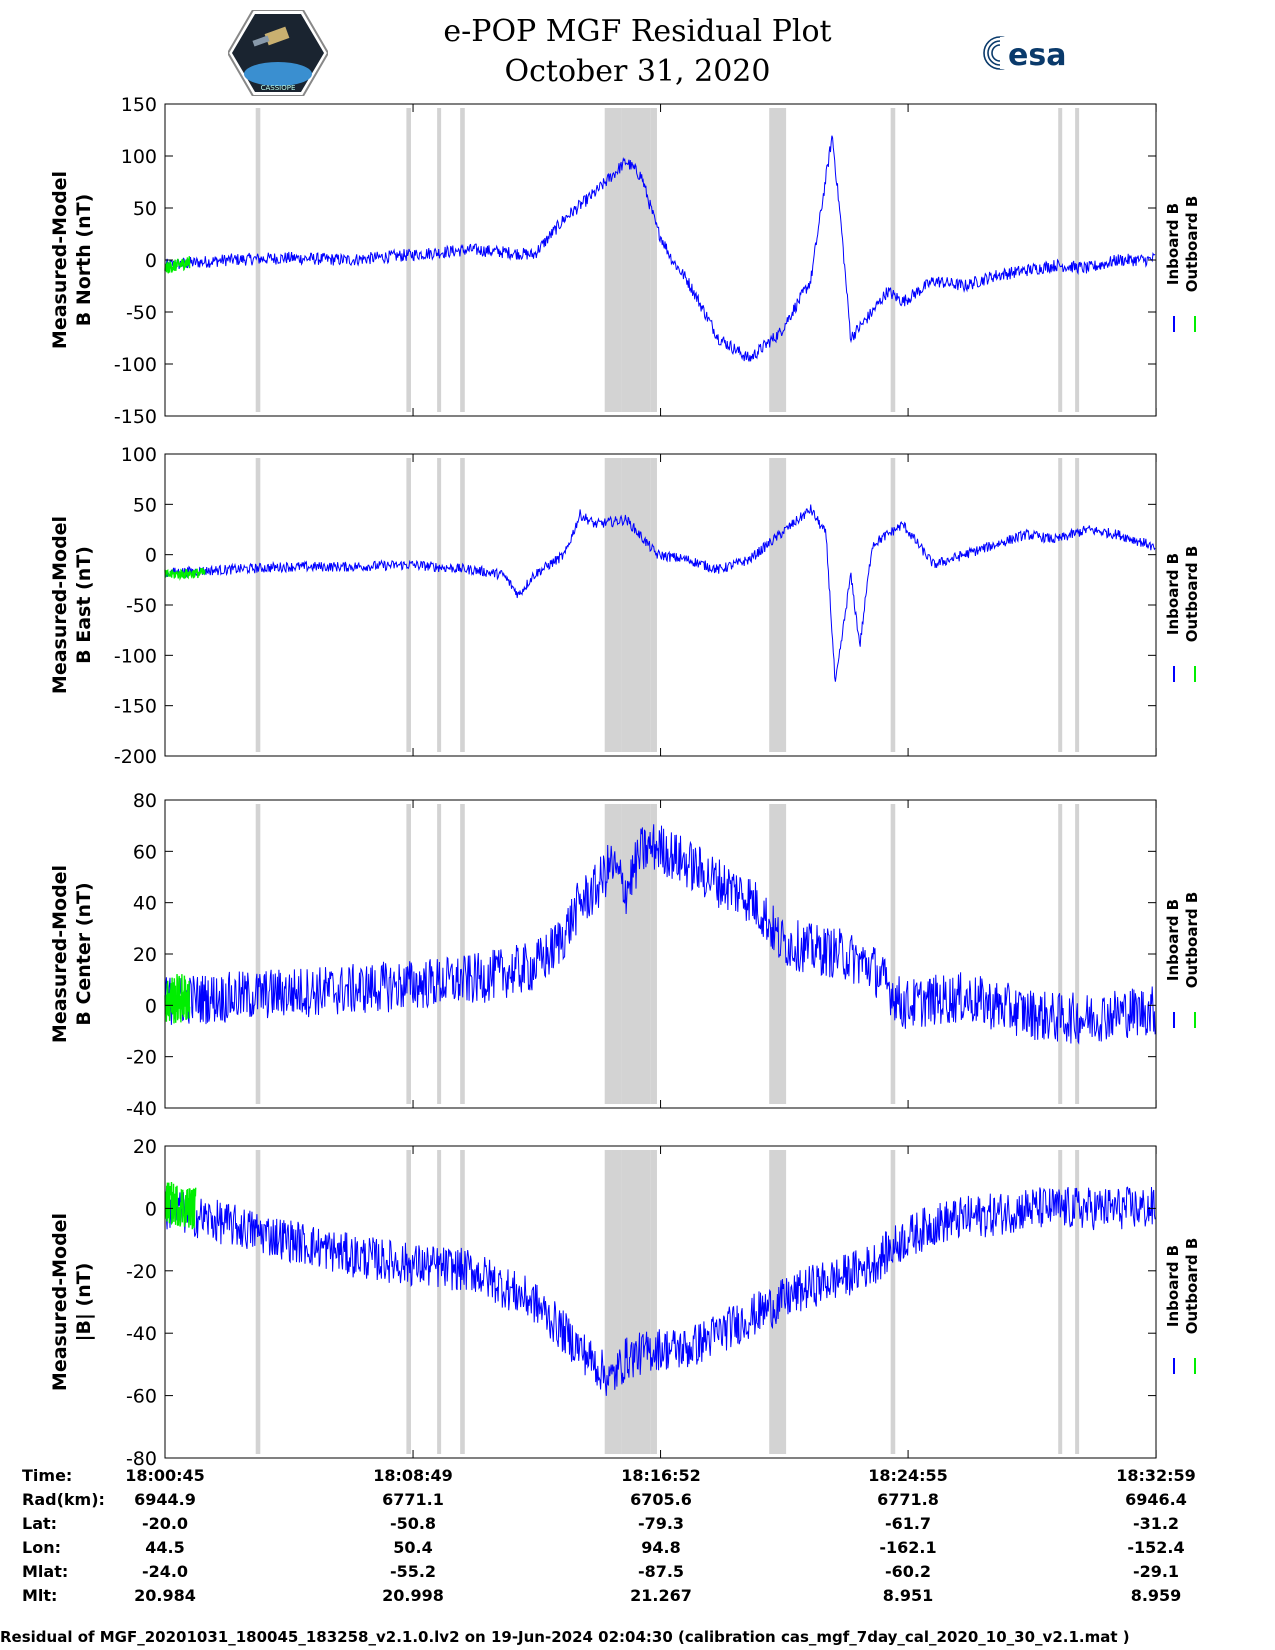  What do you see at coordinates (413, 1523) in the screenshot?
I see `table-lat: -50.8` at bounding box center [413, 1523].